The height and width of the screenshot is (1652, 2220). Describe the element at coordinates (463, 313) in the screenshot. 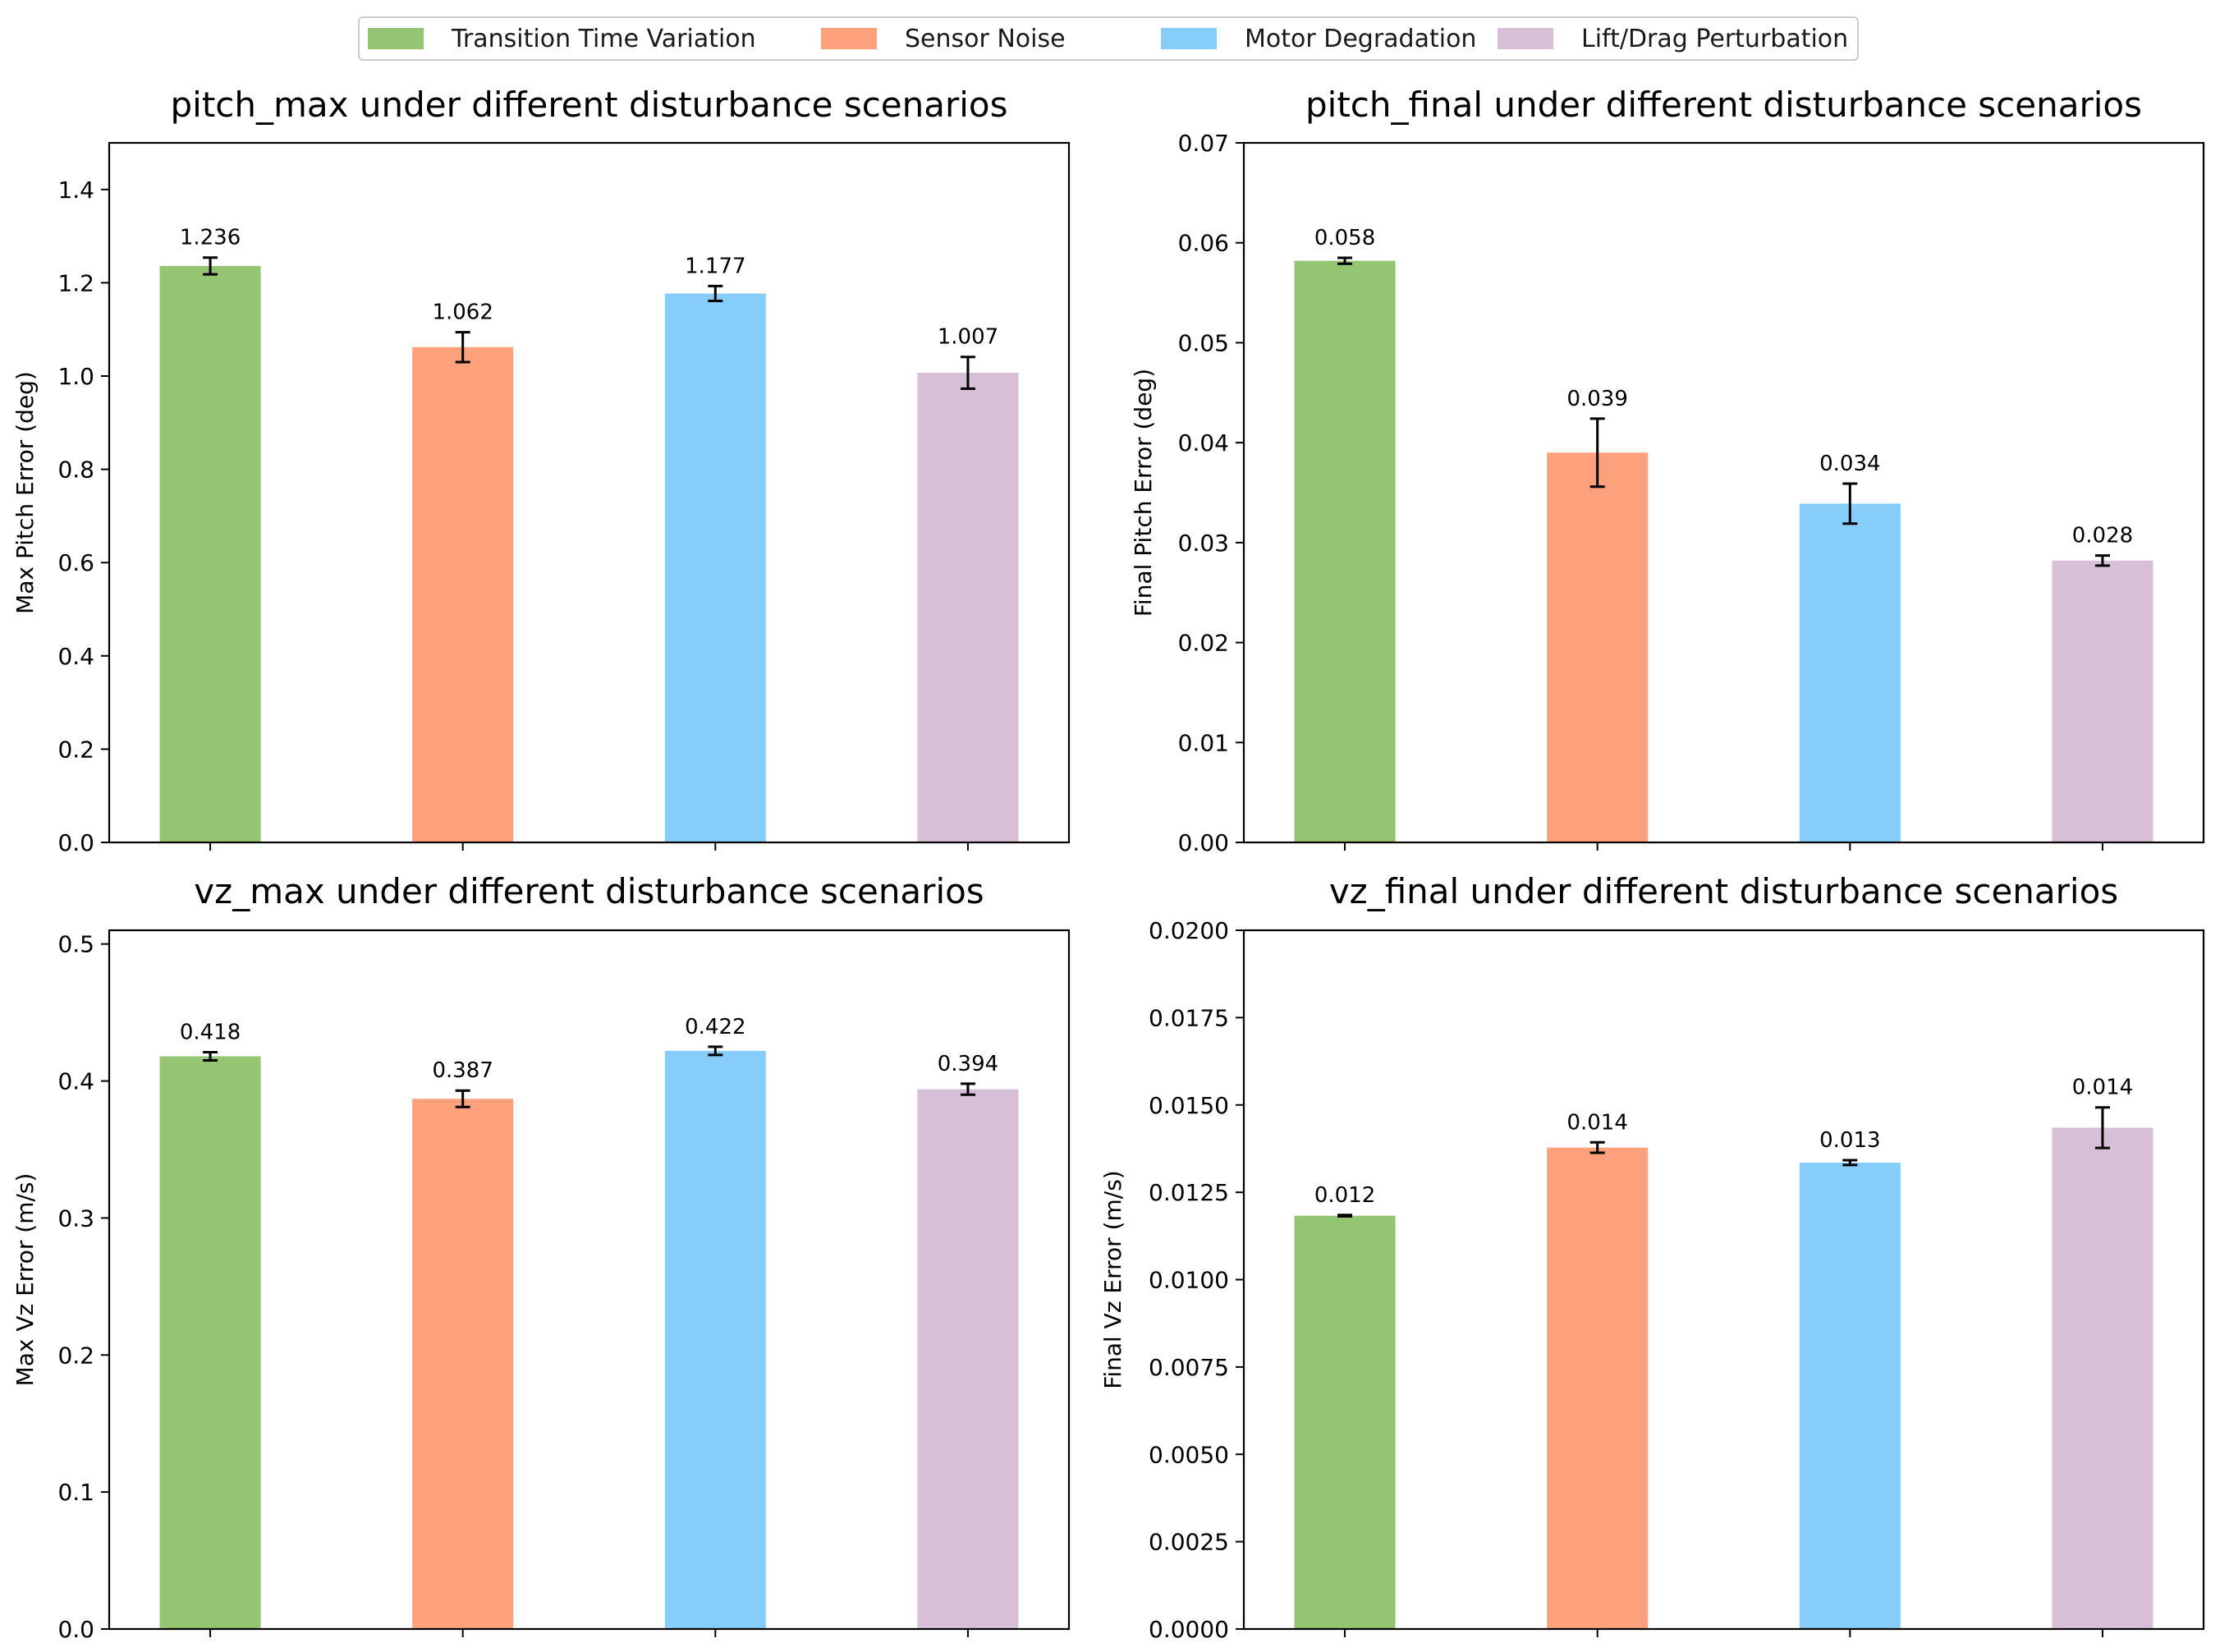

I see `data-label: 1.062` at that location.